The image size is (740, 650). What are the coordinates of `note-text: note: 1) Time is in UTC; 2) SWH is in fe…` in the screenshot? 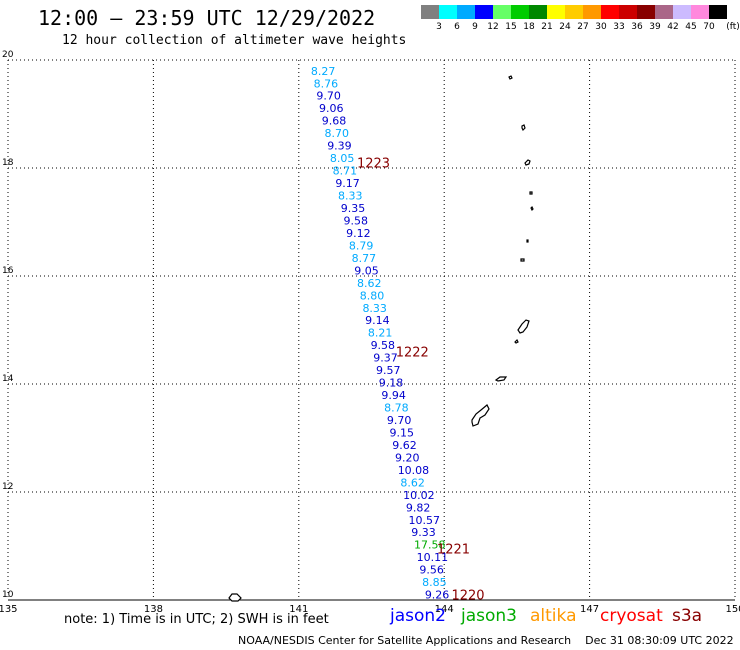 It's located at (196, 619).